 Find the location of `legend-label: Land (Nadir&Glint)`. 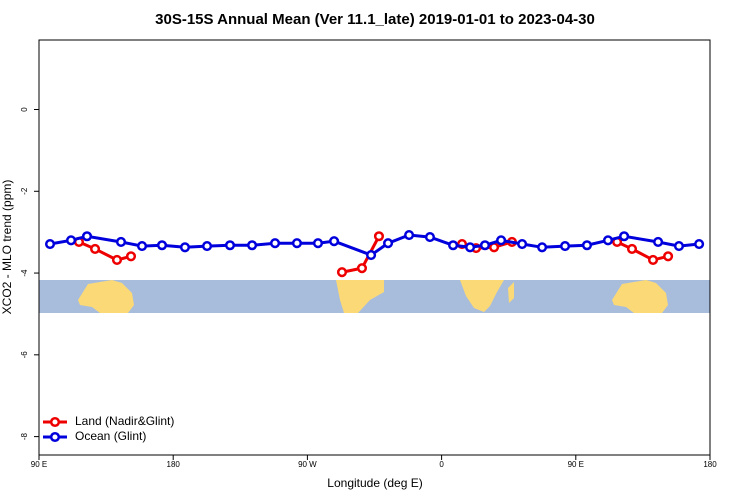

legend-label: Land (Nadir&Glint) is located at coordinates (124, 421).